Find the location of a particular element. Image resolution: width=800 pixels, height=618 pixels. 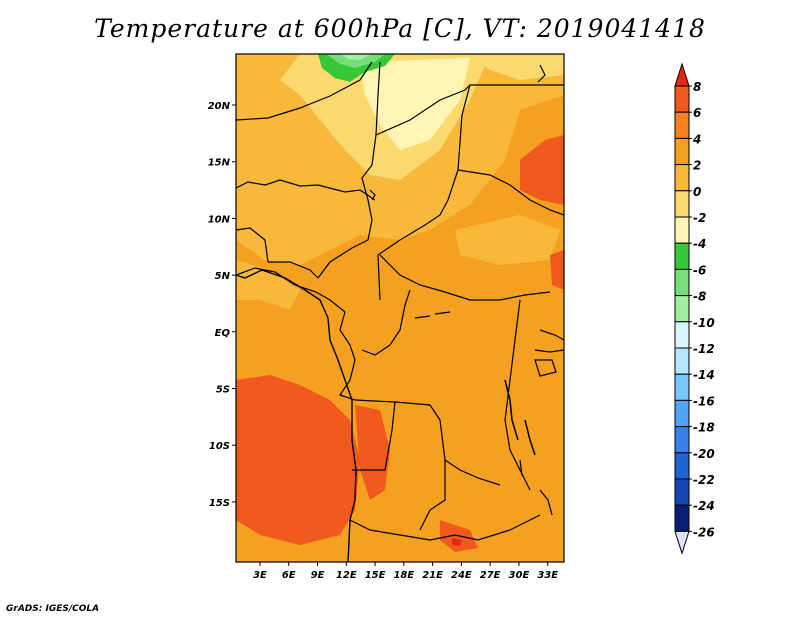

lat-tick-label: 15S is located at coordinates (219, 503).